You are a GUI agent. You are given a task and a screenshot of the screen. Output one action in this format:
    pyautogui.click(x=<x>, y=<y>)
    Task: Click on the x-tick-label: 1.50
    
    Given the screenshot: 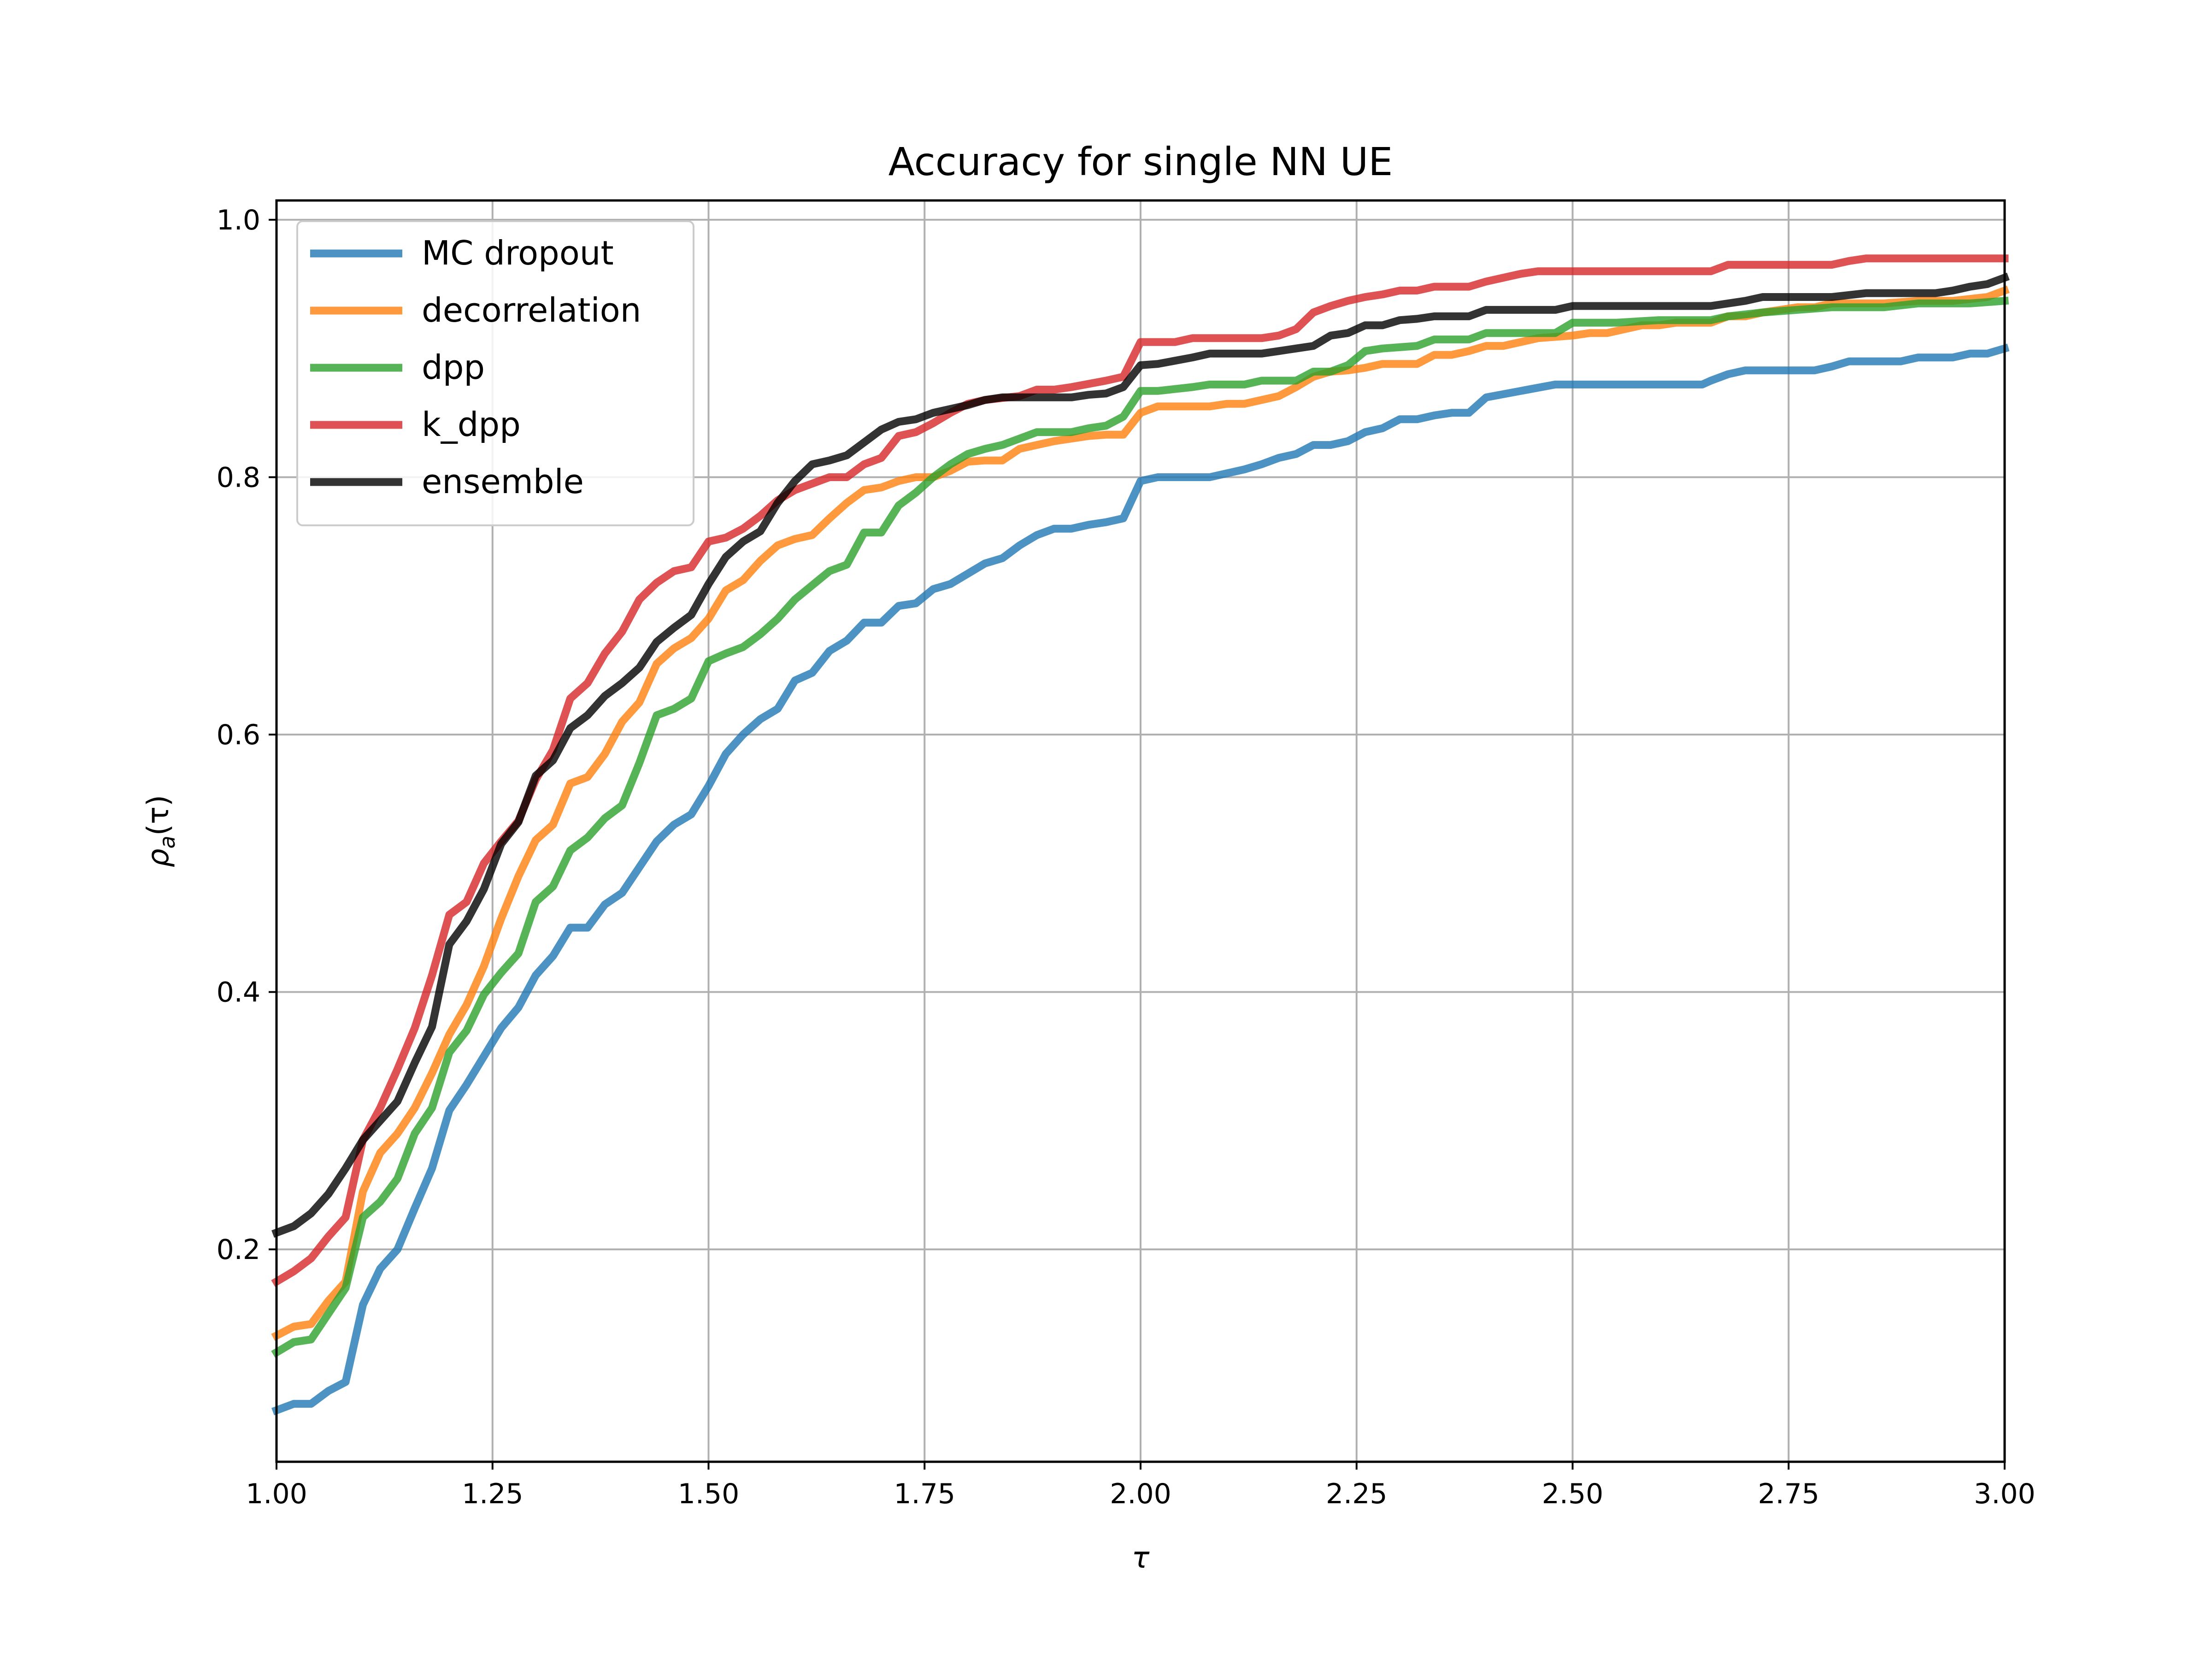 What is the action you would take?
    pyautogui.click(x=709, y=1494)
    